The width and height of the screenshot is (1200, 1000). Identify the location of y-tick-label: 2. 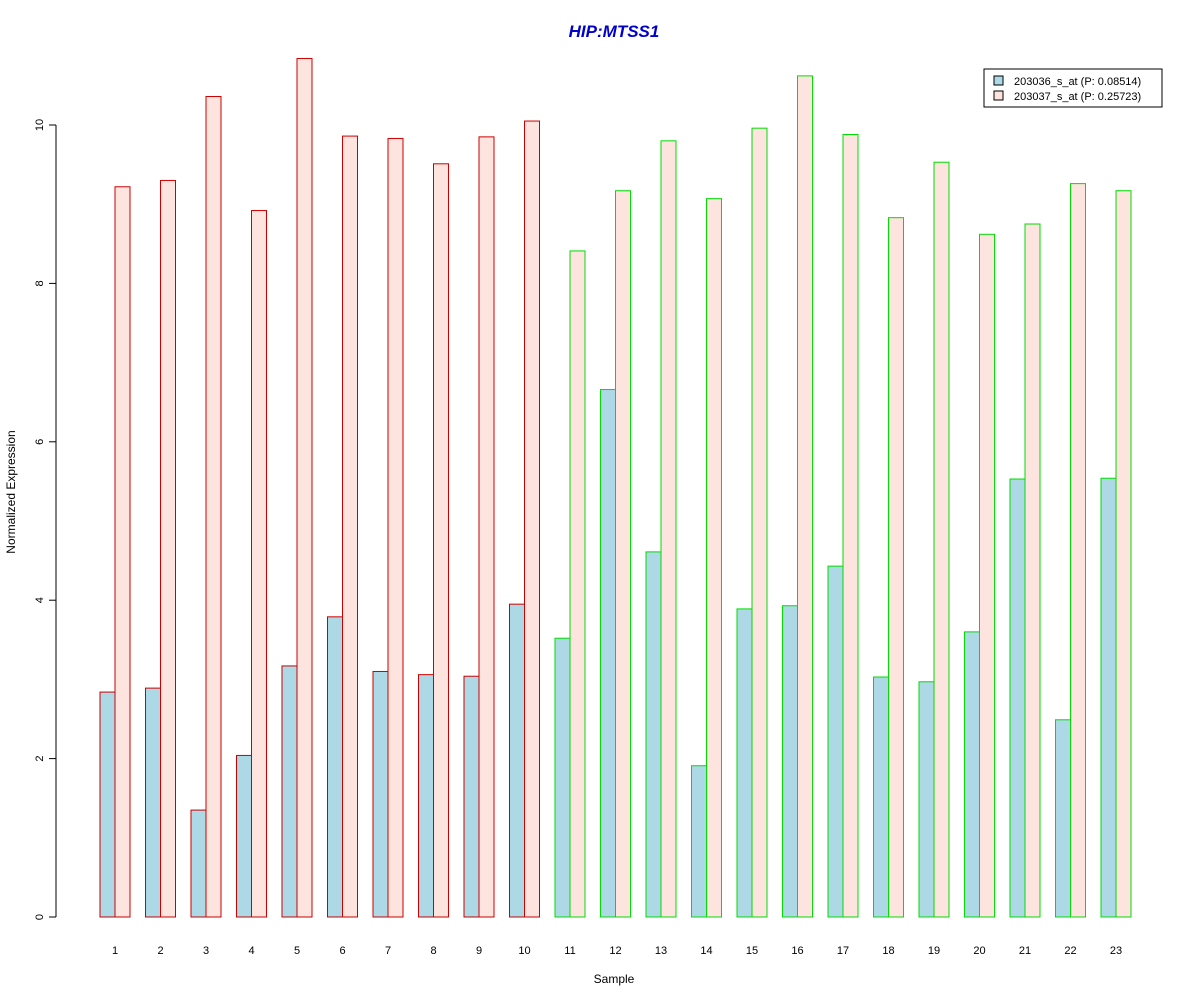
(40, 759).